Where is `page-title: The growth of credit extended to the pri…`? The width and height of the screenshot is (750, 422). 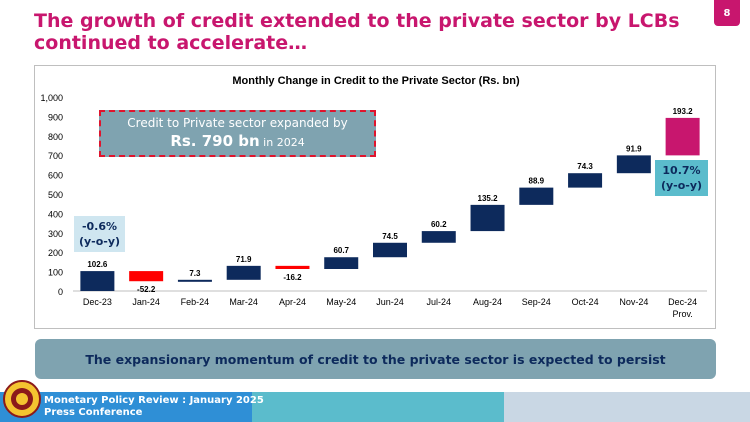
page-title: The growth of credit extended to the pri… is located at coordinates (357, 32).